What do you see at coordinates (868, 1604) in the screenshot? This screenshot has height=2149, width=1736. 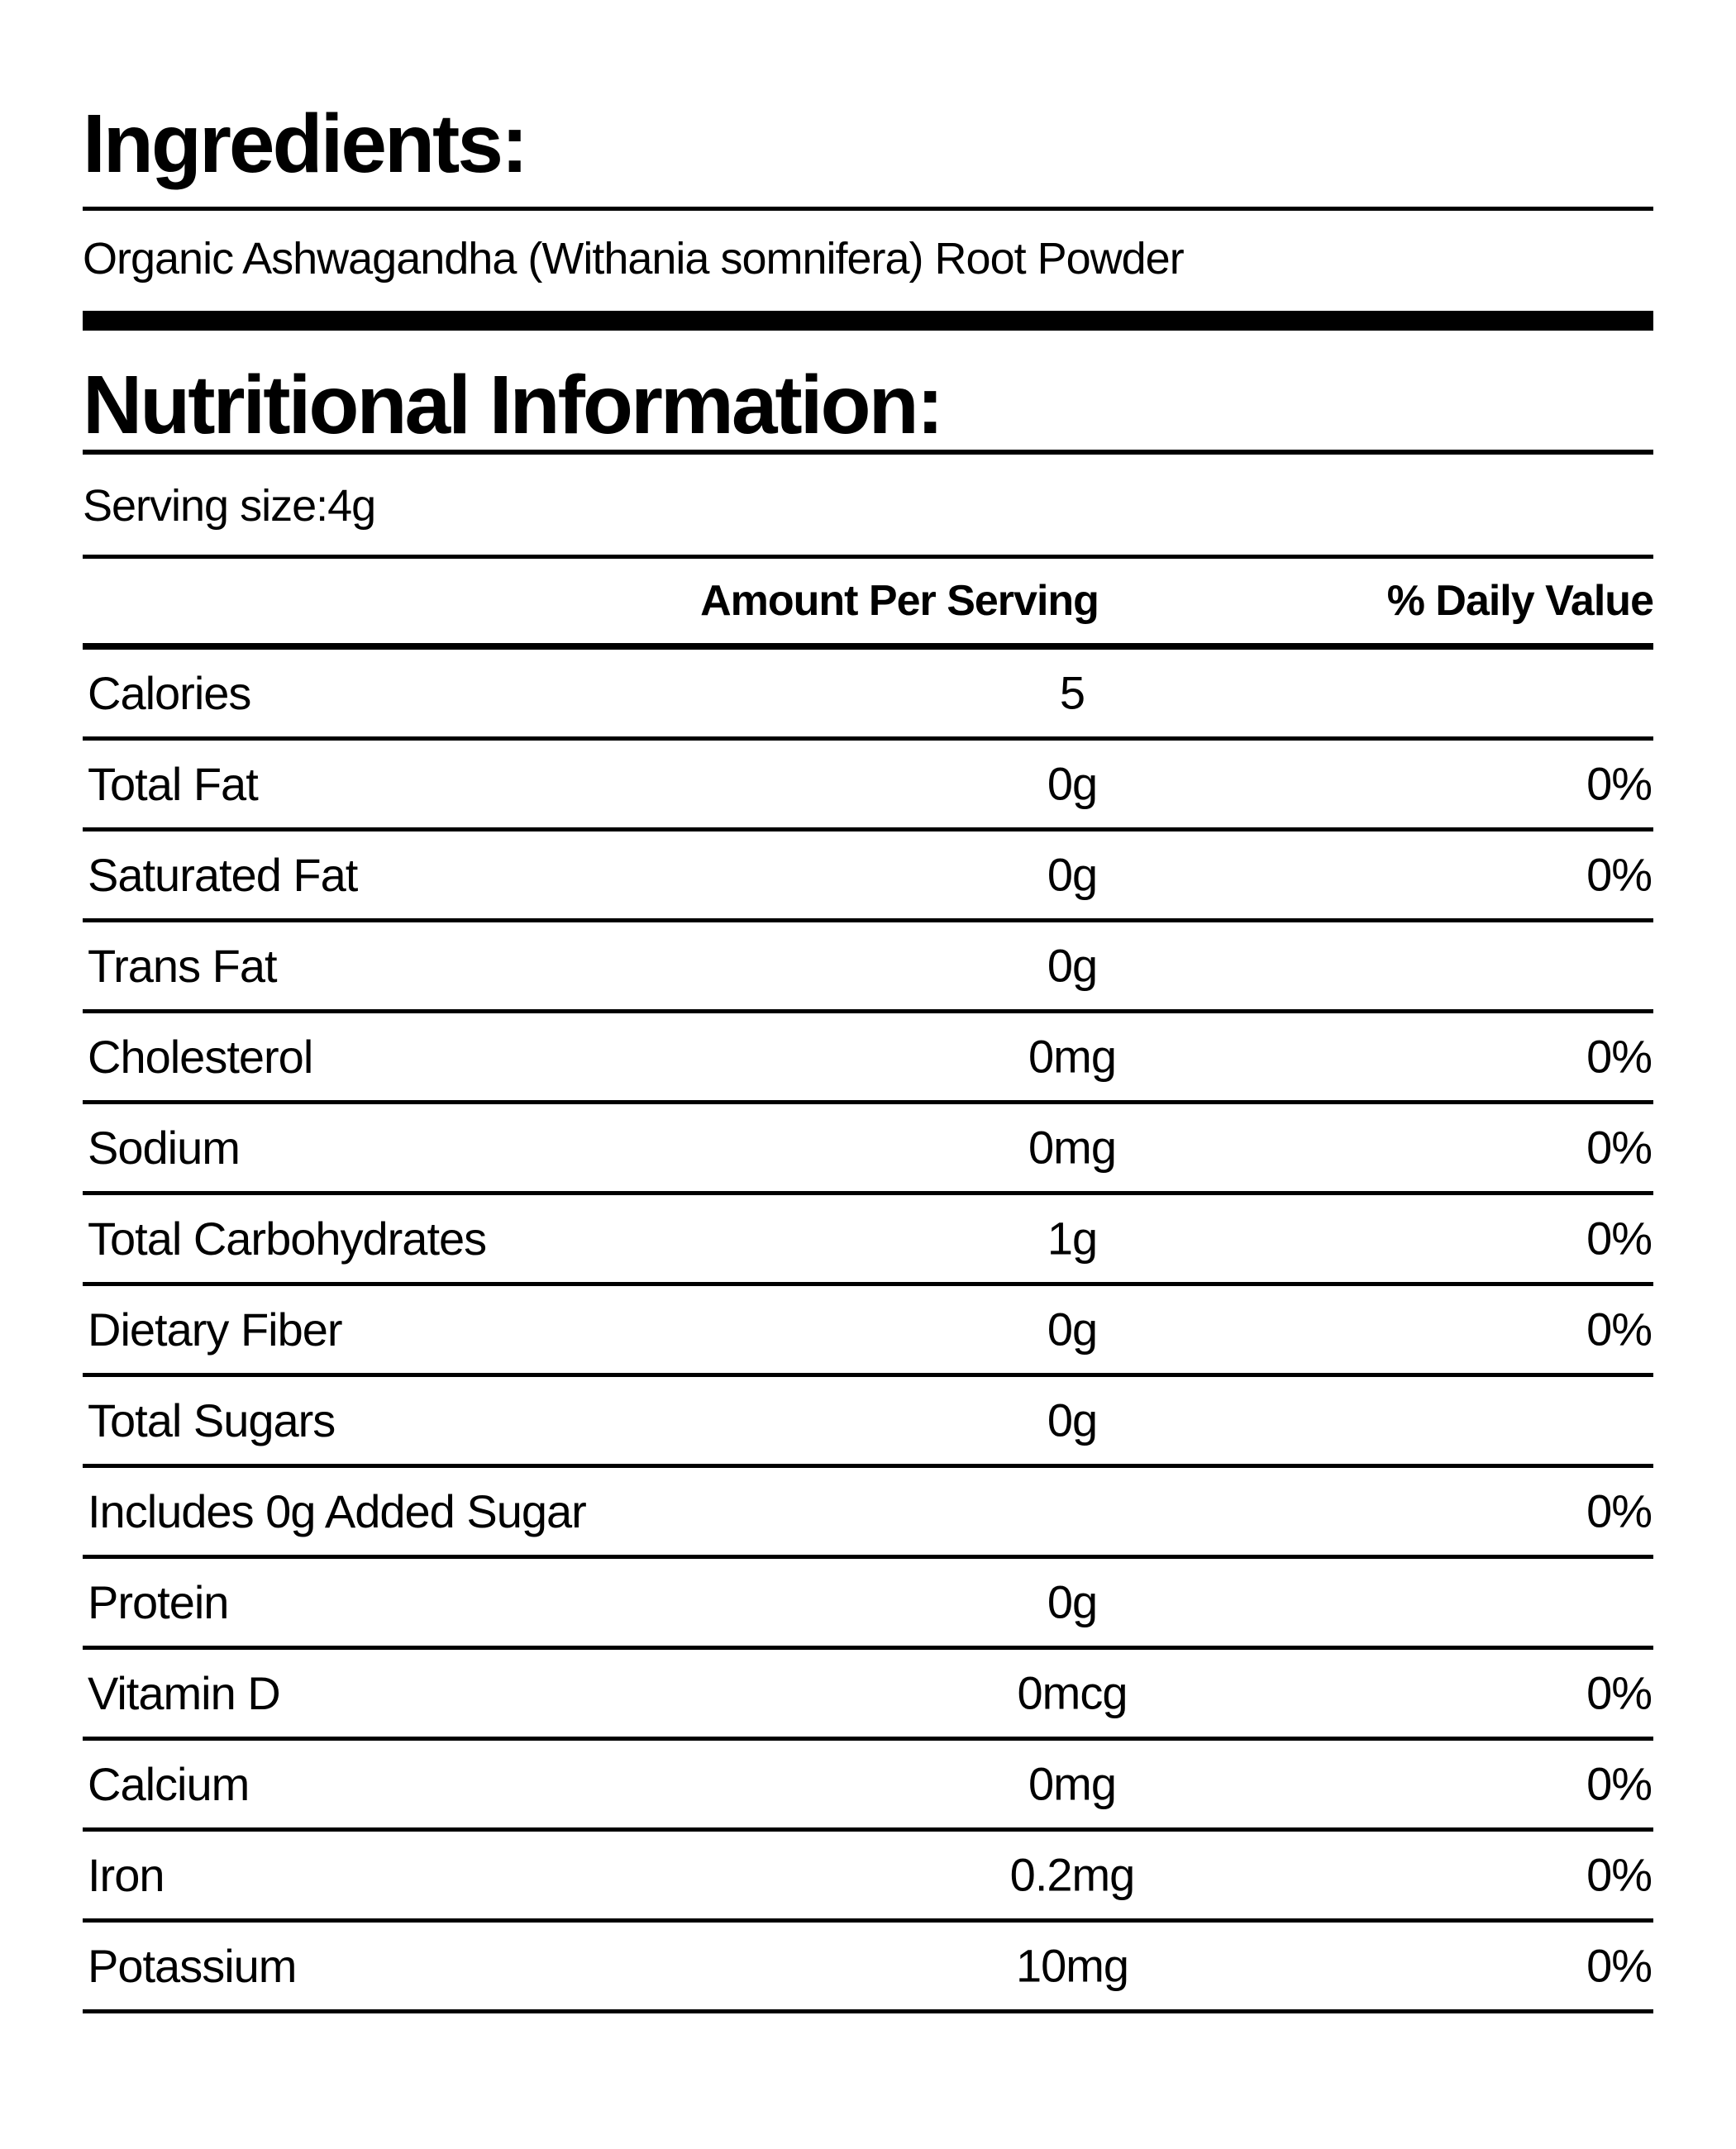 I see `nutrient-row: Protein 0g` at bounding box center [868, 1604].